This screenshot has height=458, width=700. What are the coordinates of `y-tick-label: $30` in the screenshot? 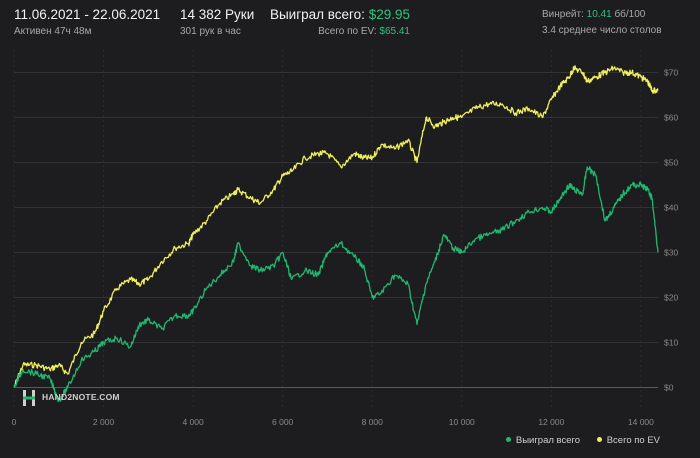 It's located at (671, 253).